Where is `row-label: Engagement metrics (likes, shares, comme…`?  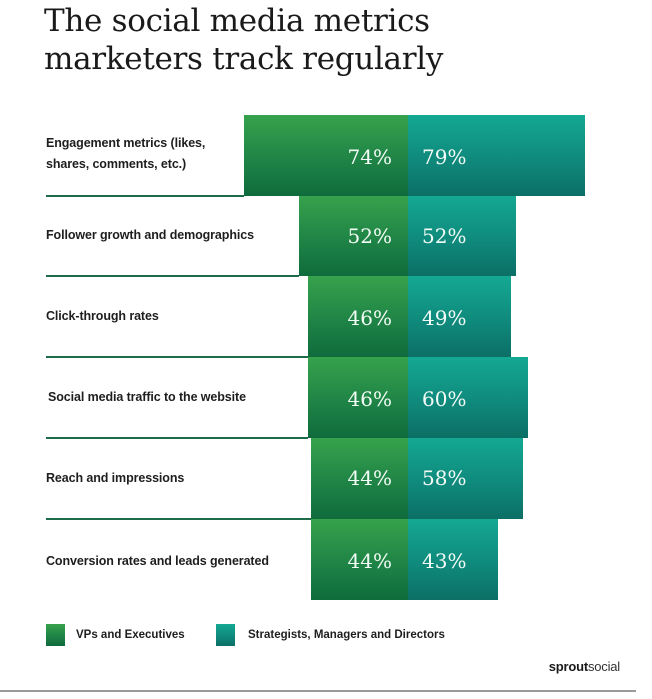 row-label: Engagement metrics (likes, shares, comme… is located at coordinates (126, 153).